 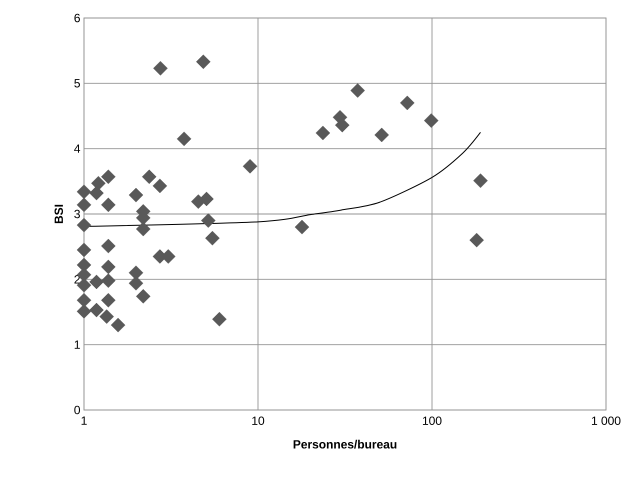 What do you see at coordinates (77, 344) in the screenshot?
I see `y-tick-label: 1` at bounding box center [77, 344].